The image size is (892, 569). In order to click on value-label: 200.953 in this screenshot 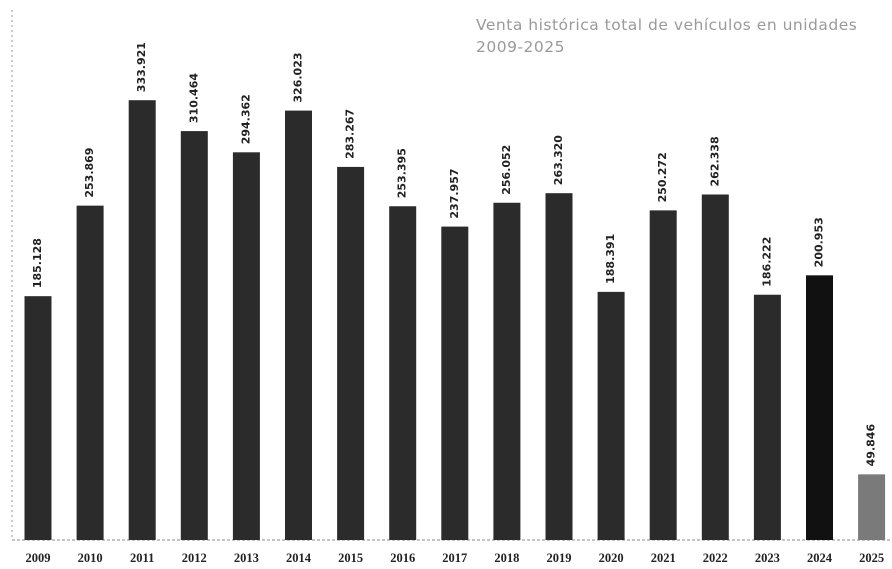, I will do `click(819, 242)`.